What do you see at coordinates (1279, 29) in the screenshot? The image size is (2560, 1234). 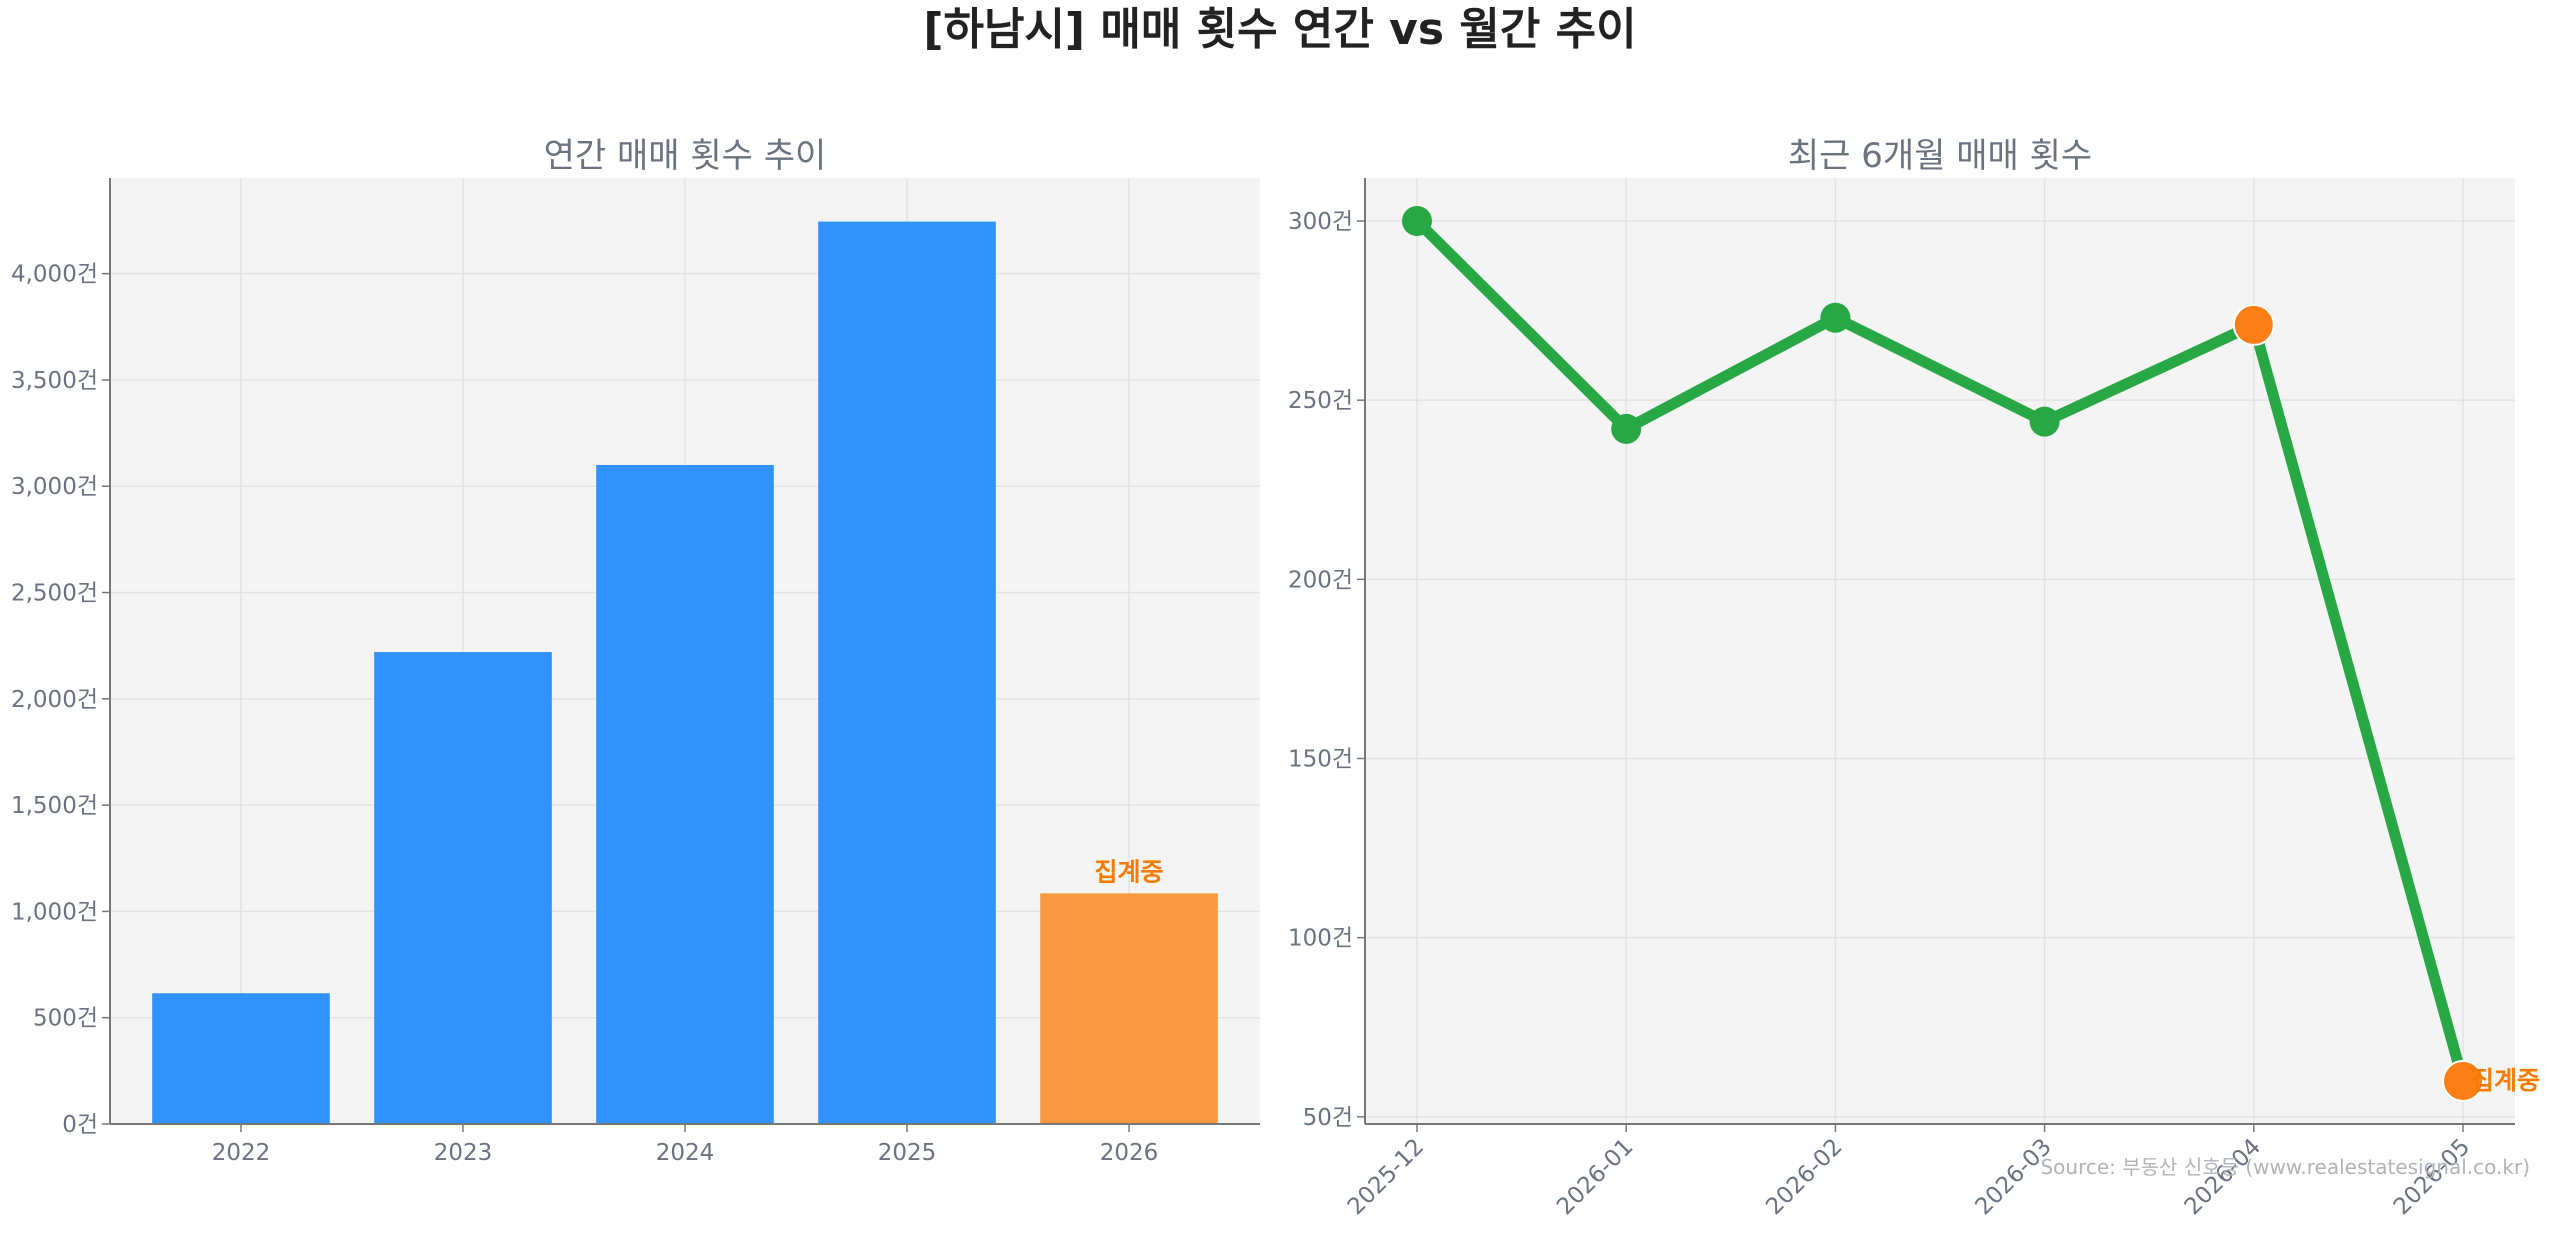 I see `figure-title: [하남시] 매매 횟수 연간 vs 월간 추이` at bounding box center [1279, 29].